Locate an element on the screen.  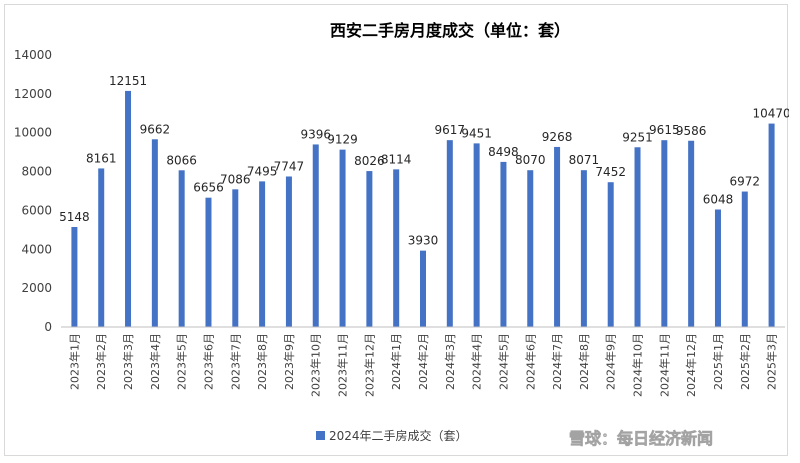
data-label: 8066 is located at coordinates (181, 160).